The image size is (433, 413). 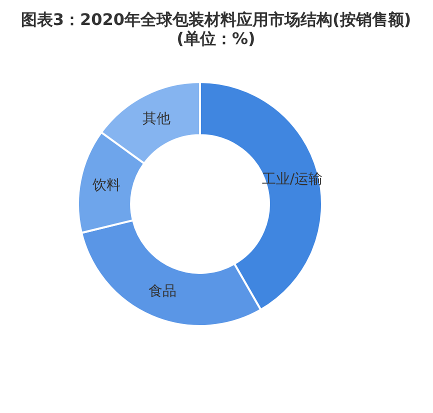 What do you see at coordinates (216, 19) in the screenshot?
I see `chart-title: 图表3：2020年全球包装材料应用市场结构(按销售额)` at bounding box center [216, 19].